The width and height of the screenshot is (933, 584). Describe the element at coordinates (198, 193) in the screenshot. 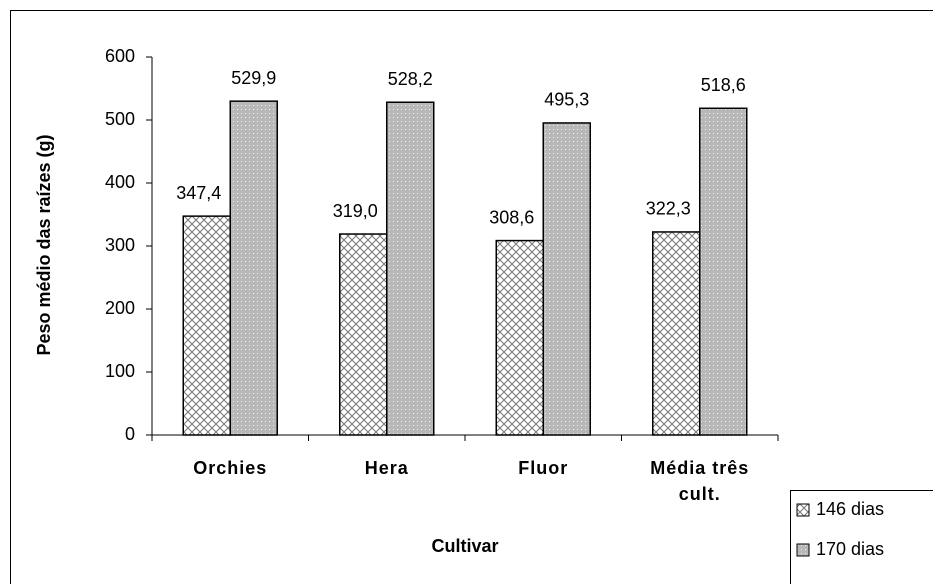

I see `value-label: 347,4` at that location.